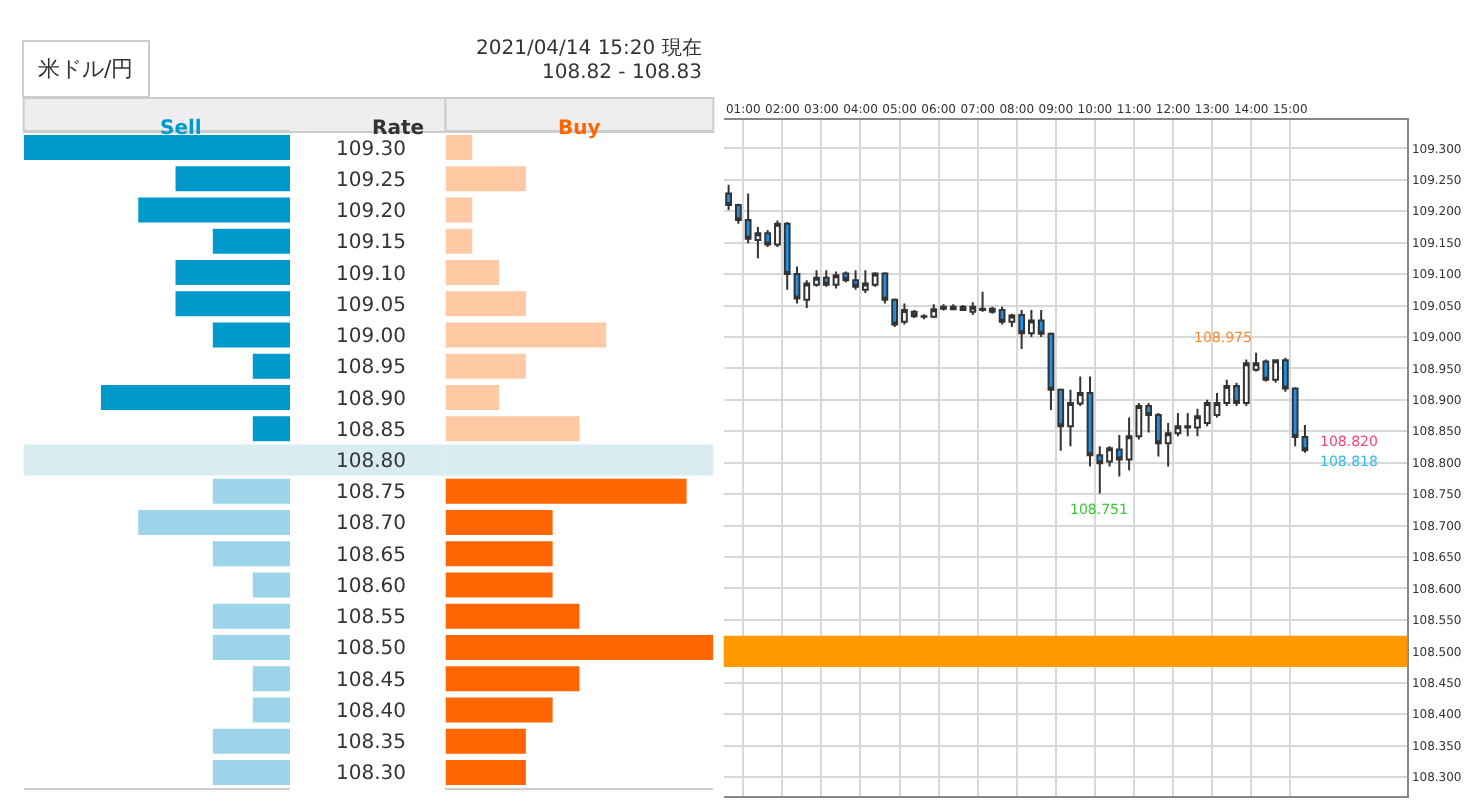  What do you see at coordinates (580, 129) in the screenshot?
I see `text: Buy` at bounding box center [580, 129].